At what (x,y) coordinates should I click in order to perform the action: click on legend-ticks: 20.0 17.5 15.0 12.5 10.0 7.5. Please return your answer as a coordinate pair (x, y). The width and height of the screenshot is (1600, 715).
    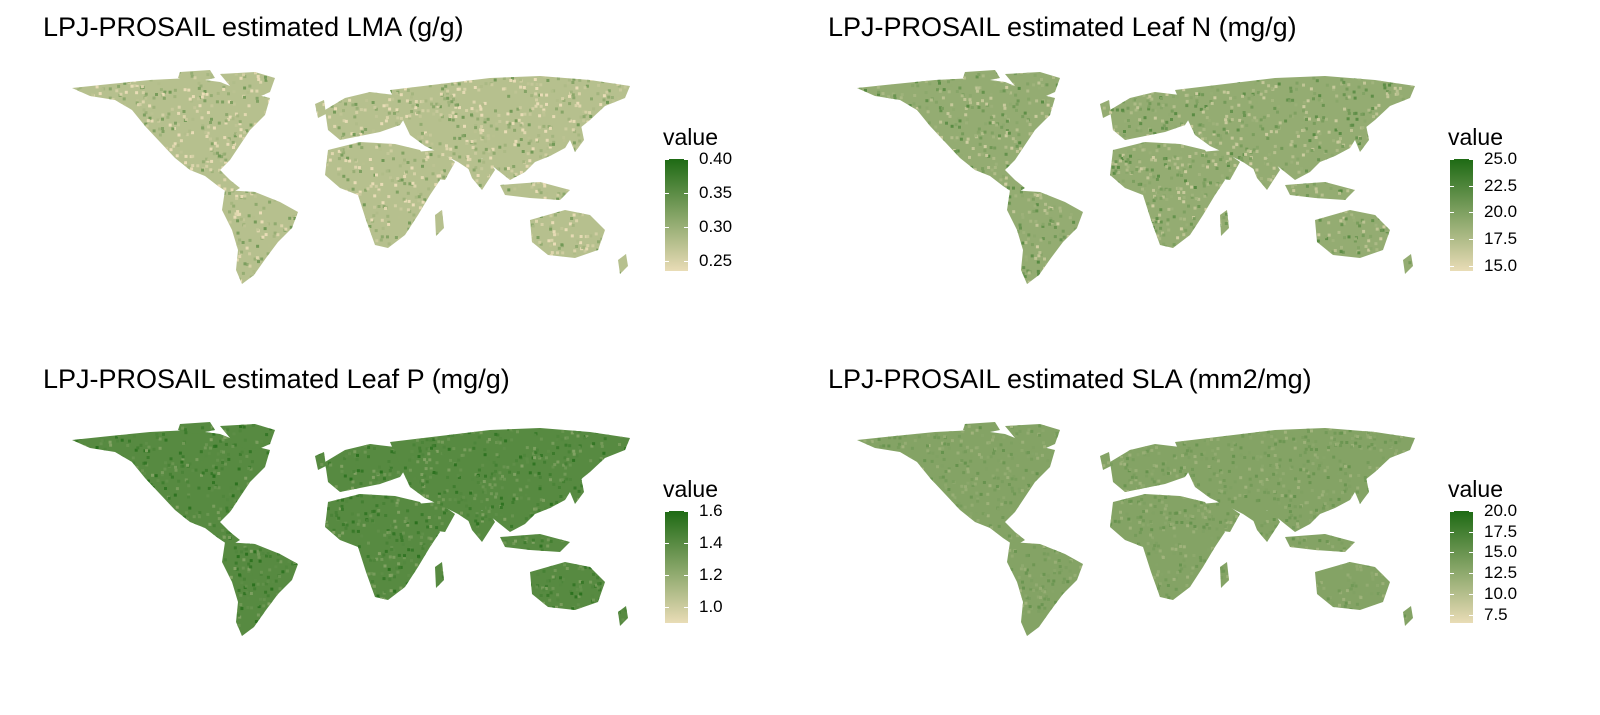
    Looking at the image, I should click on (1508, 561).